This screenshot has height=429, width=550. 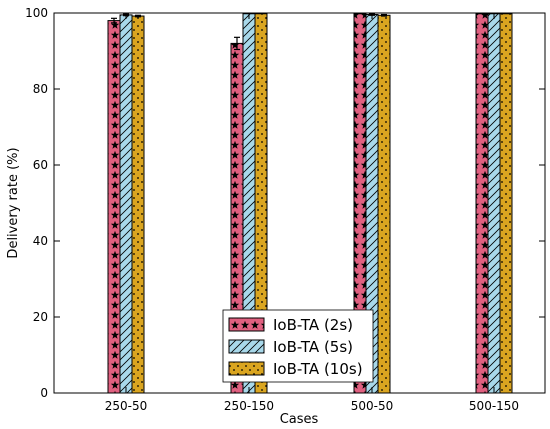 I want to click on legend-label: IoB-TA (5s), so click(x=313, y=347).